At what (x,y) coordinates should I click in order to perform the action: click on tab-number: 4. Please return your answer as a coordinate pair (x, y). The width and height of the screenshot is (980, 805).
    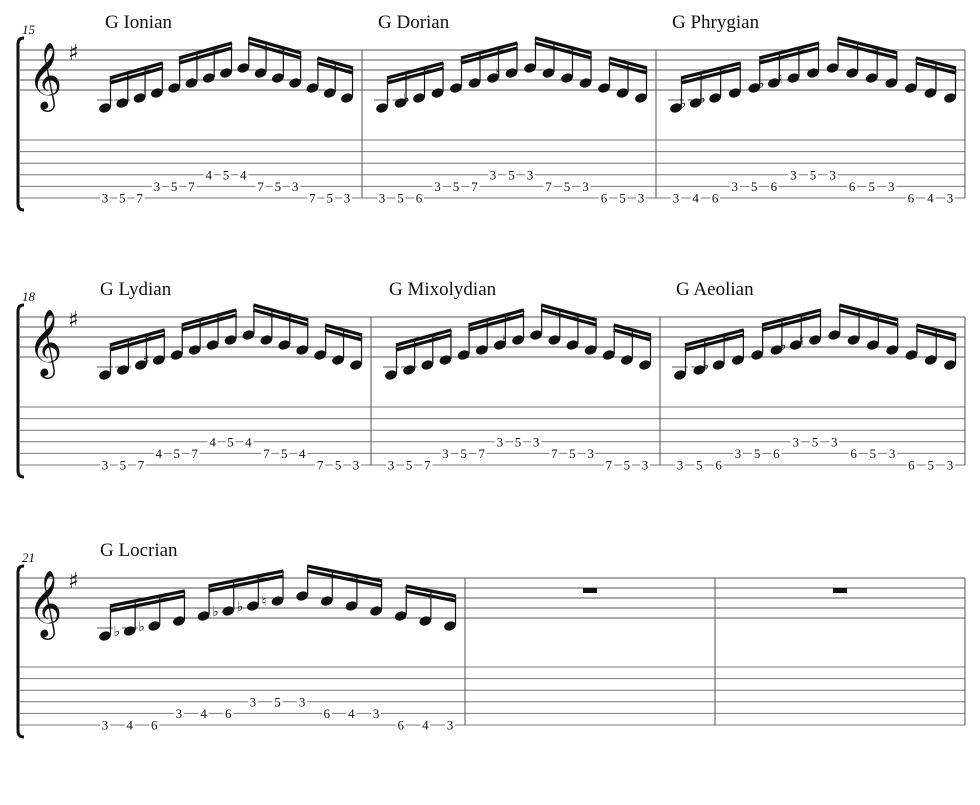
    Looking at the image, I should click on (695, 198).